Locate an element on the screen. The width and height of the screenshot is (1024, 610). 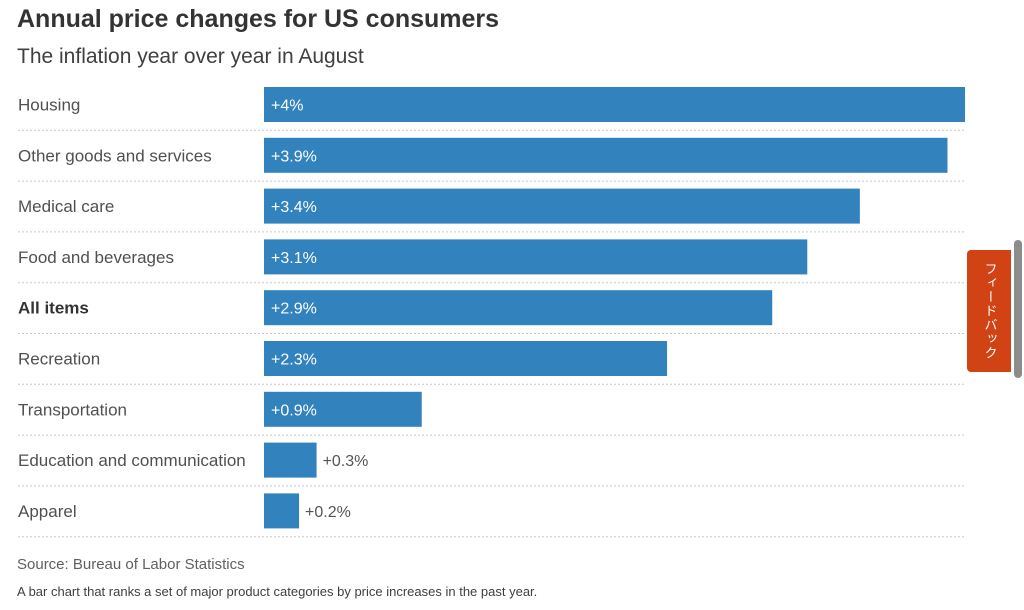
category-label: Food and beverages is located at coordinates (96, 257).